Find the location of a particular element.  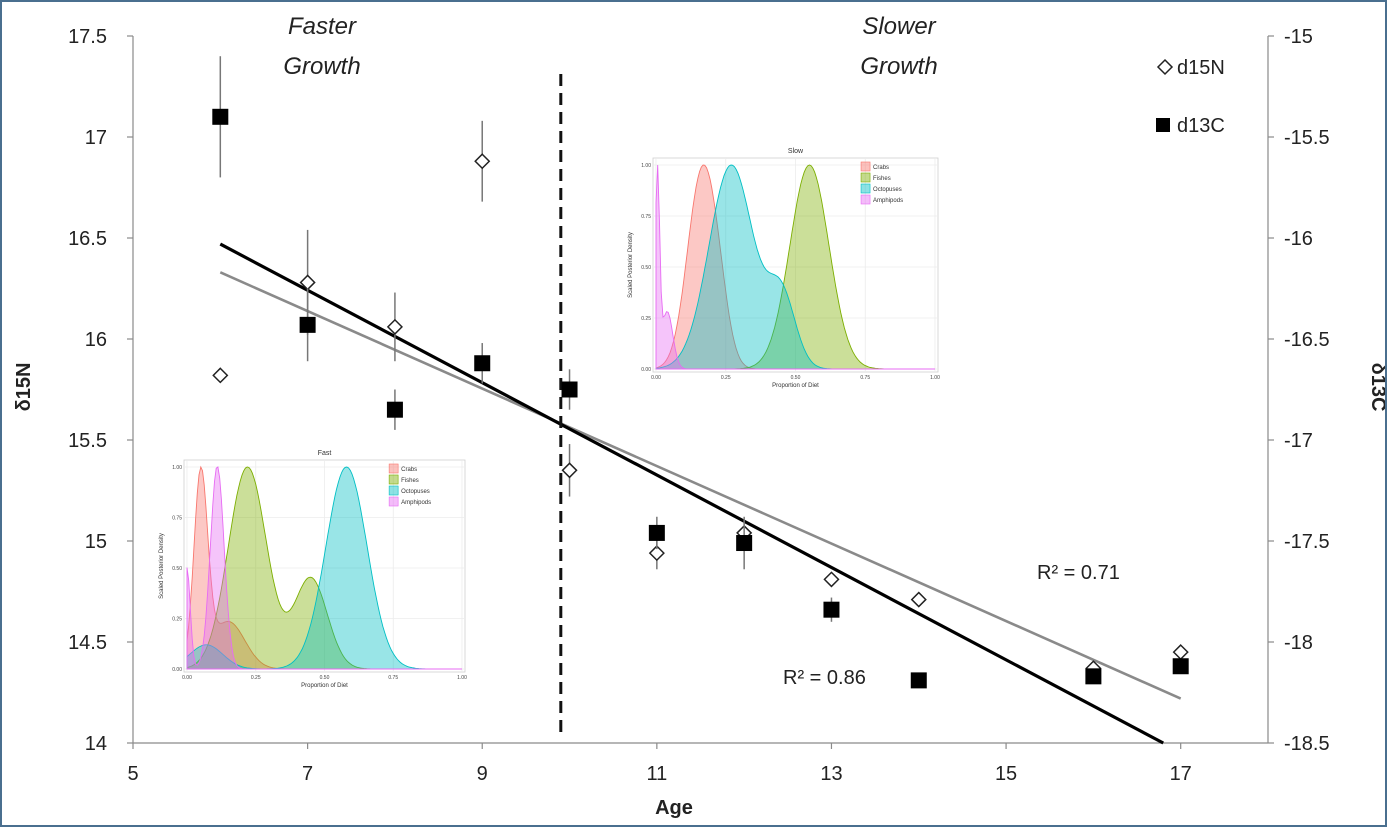

slower-label-line2: Growth is located at coordinates (898, 66).